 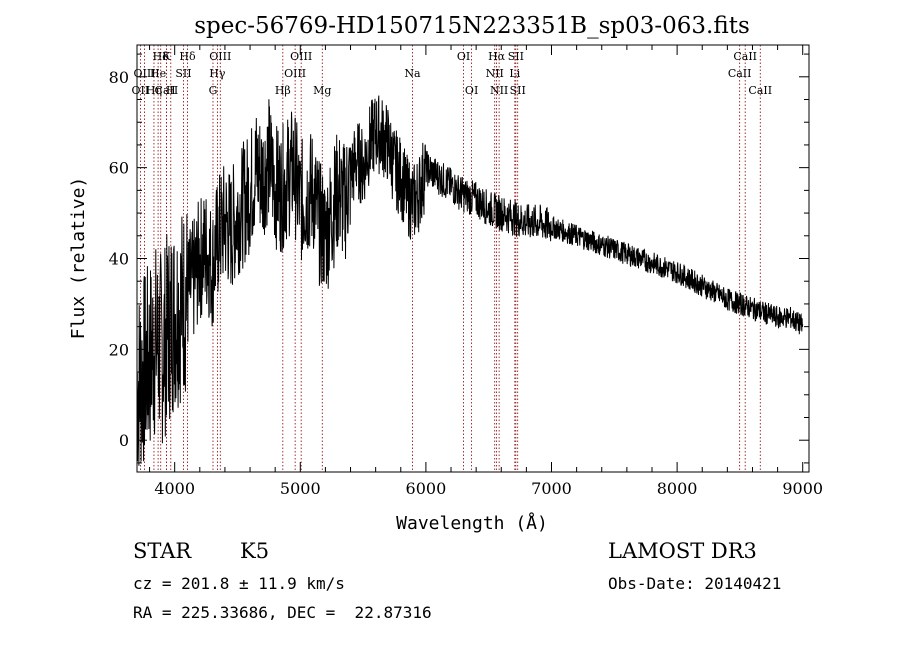 What do you see at coordinates (119, 349) in the screenshot?
I see `y-tick-label: 20` at bounding box center [119, 349].